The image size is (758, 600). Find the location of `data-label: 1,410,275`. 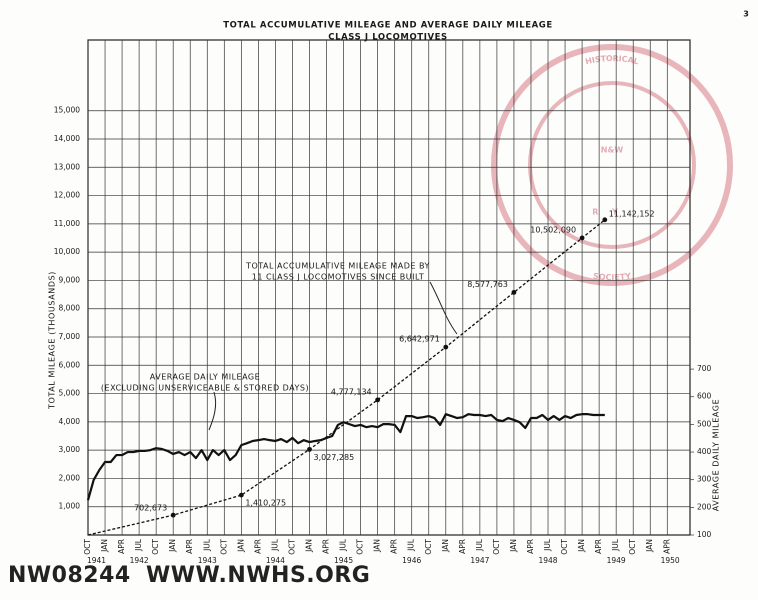

data-label: 1,410,275 is located at coordinates (265, 503).